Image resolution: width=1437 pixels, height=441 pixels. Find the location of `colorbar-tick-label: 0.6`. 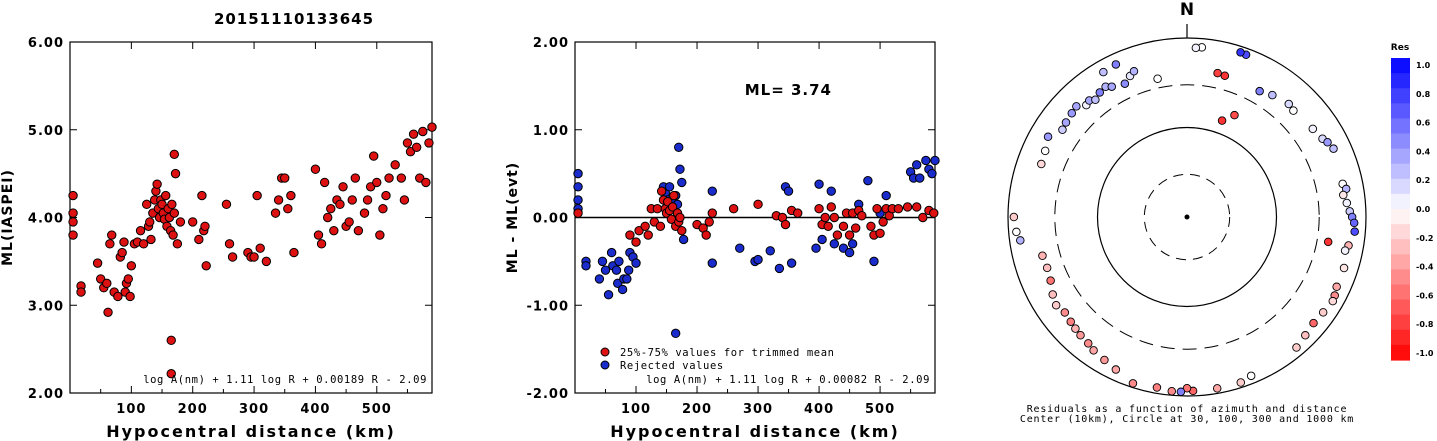

colorbar-tick-label: 0.6 is located at coordinates (1423, 123).